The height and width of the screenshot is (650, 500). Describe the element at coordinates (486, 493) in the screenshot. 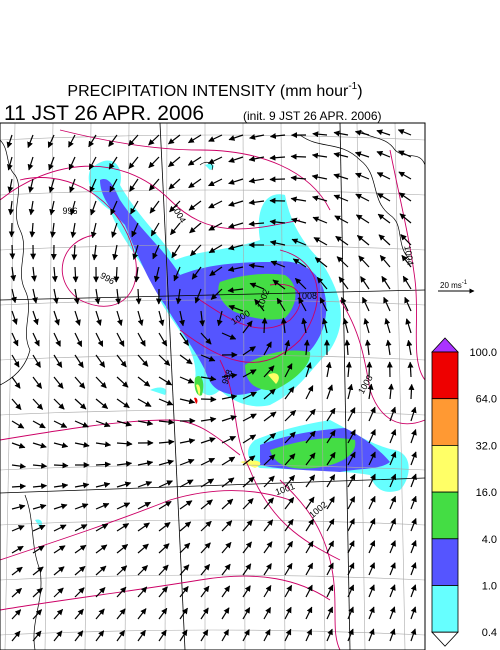

I see `colorbar-label: 16.0` at that location.